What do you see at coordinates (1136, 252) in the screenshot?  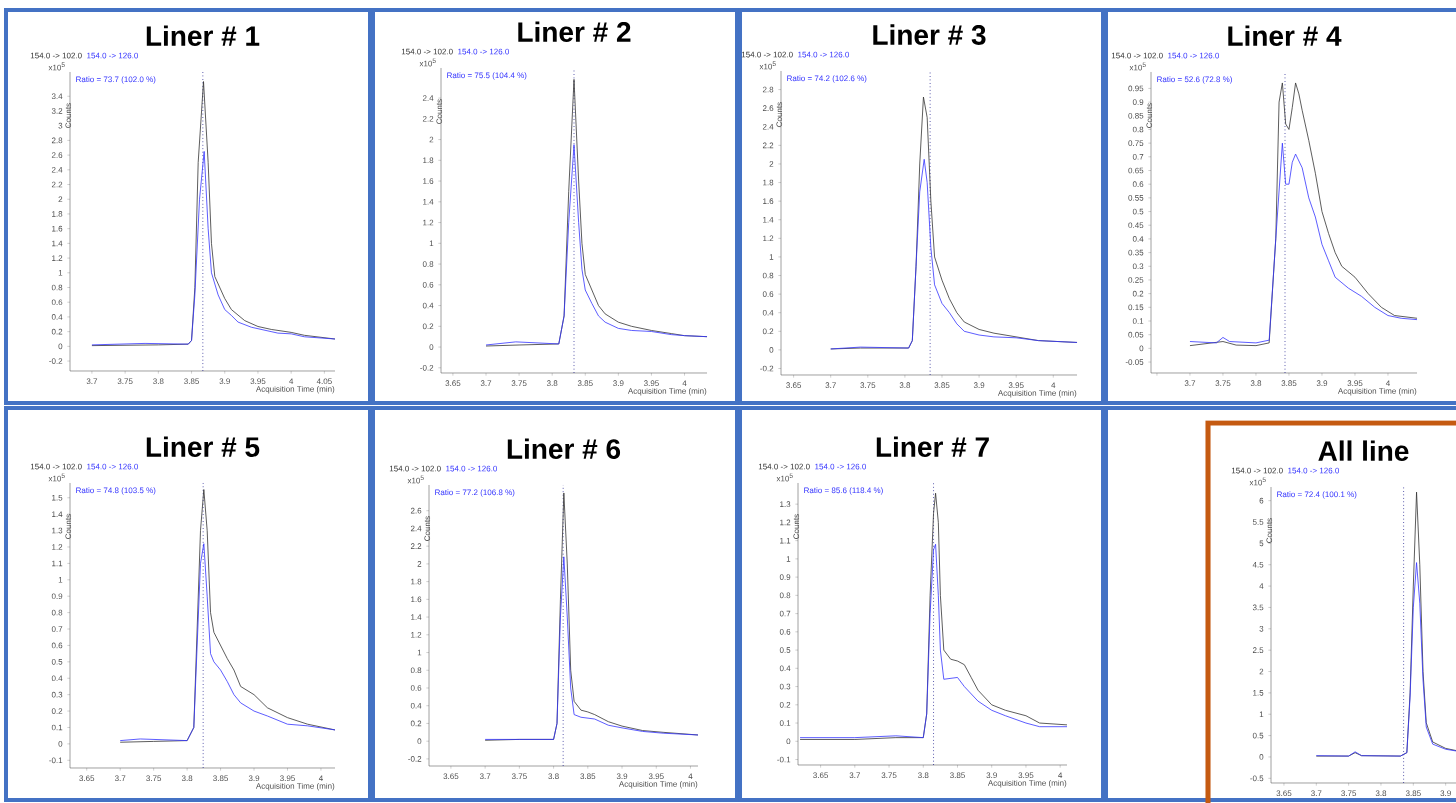 I see `y-tick-label: 0.35` at bounding box center [1136, 252].